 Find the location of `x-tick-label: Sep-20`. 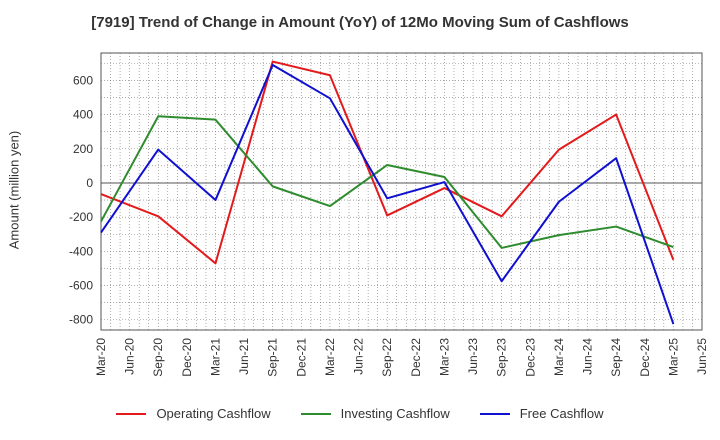

x-tick-label: Sep-20 is located at coordinates (158, 357).